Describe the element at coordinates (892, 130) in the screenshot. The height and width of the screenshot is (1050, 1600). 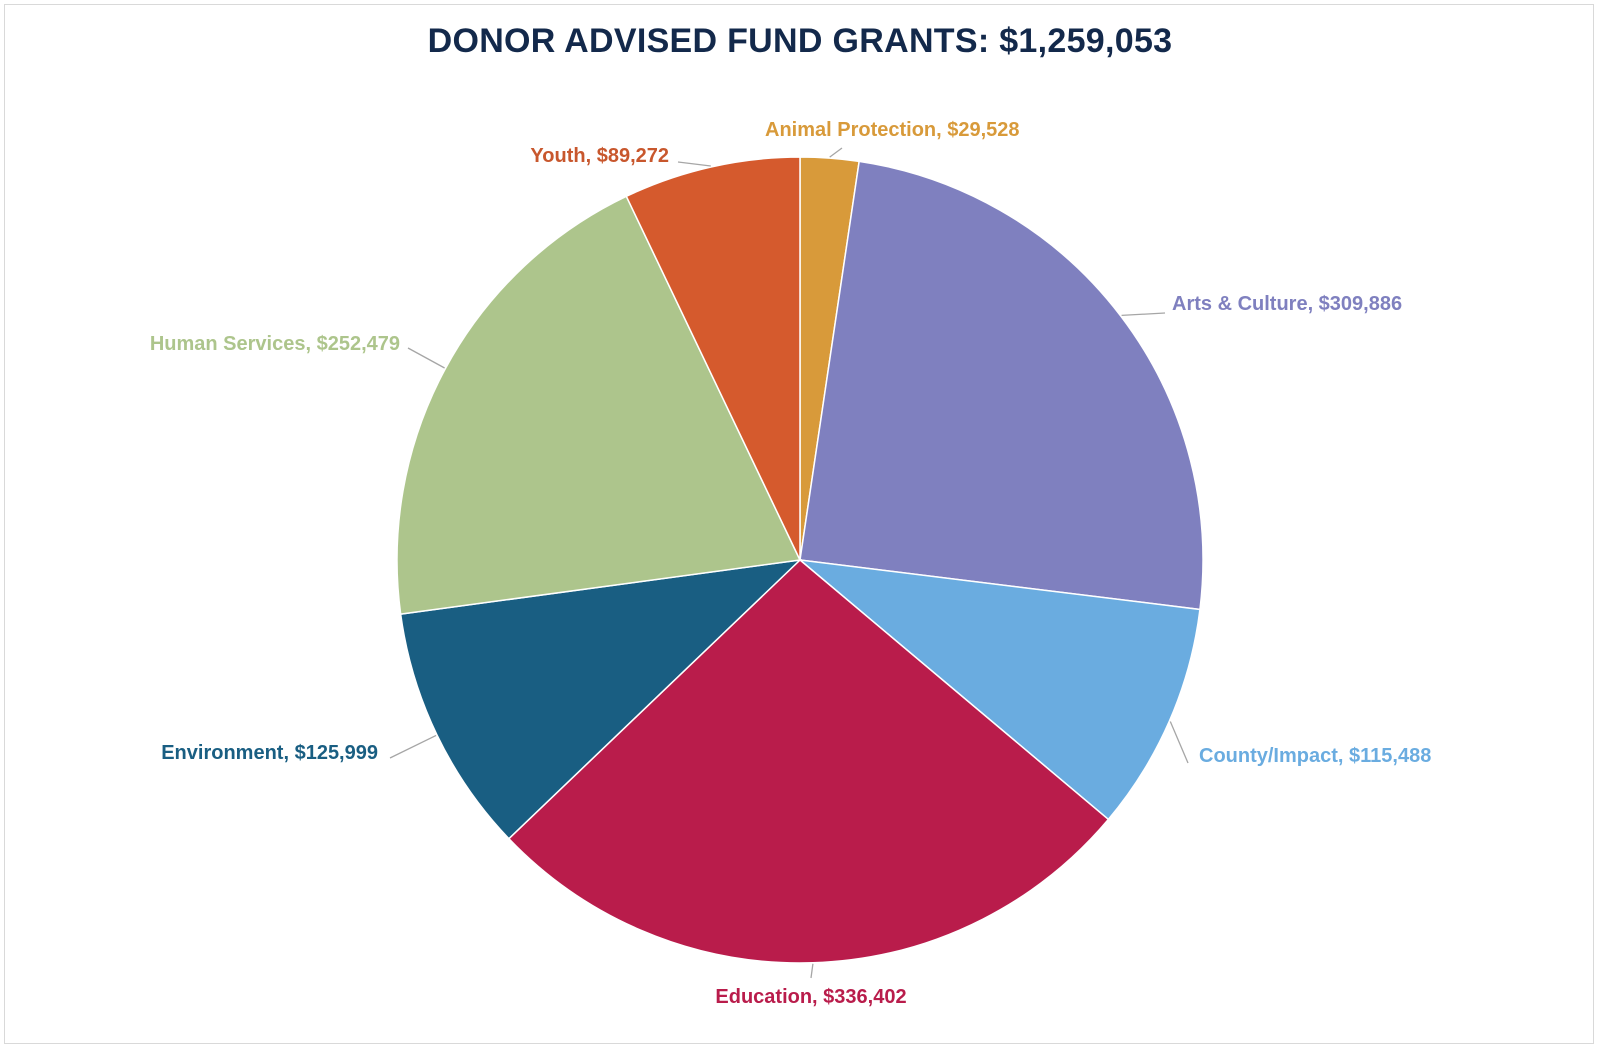
I see `data-label-animal-protection: Animal Protection, $29,528` at that location.